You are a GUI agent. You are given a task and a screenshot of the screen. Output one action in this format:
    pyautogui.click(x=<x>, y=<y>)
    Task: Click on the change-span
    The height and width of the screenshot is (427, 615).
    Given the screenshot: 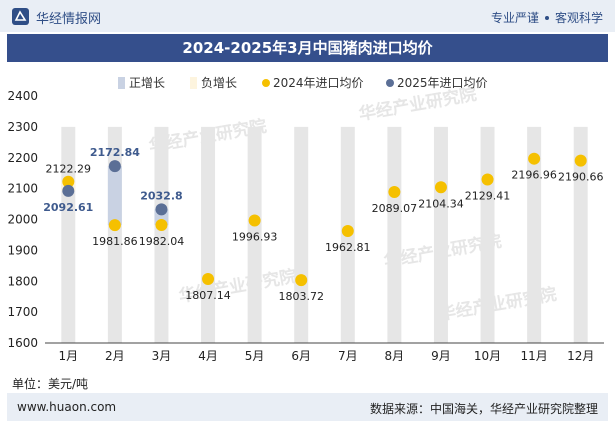 What is the action you would take?
    pyautogui.click(x=114, y=196)
    